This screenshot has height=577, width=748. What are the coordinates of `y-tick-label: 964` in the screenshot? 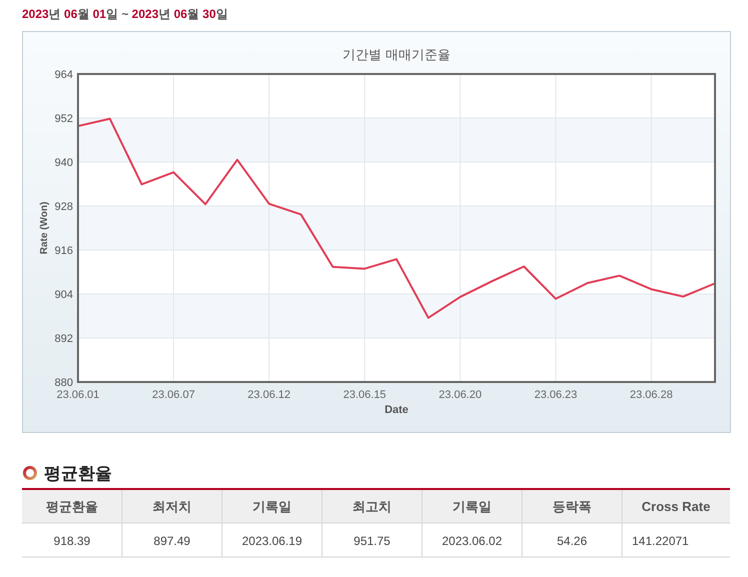 It's located at (63, 75).